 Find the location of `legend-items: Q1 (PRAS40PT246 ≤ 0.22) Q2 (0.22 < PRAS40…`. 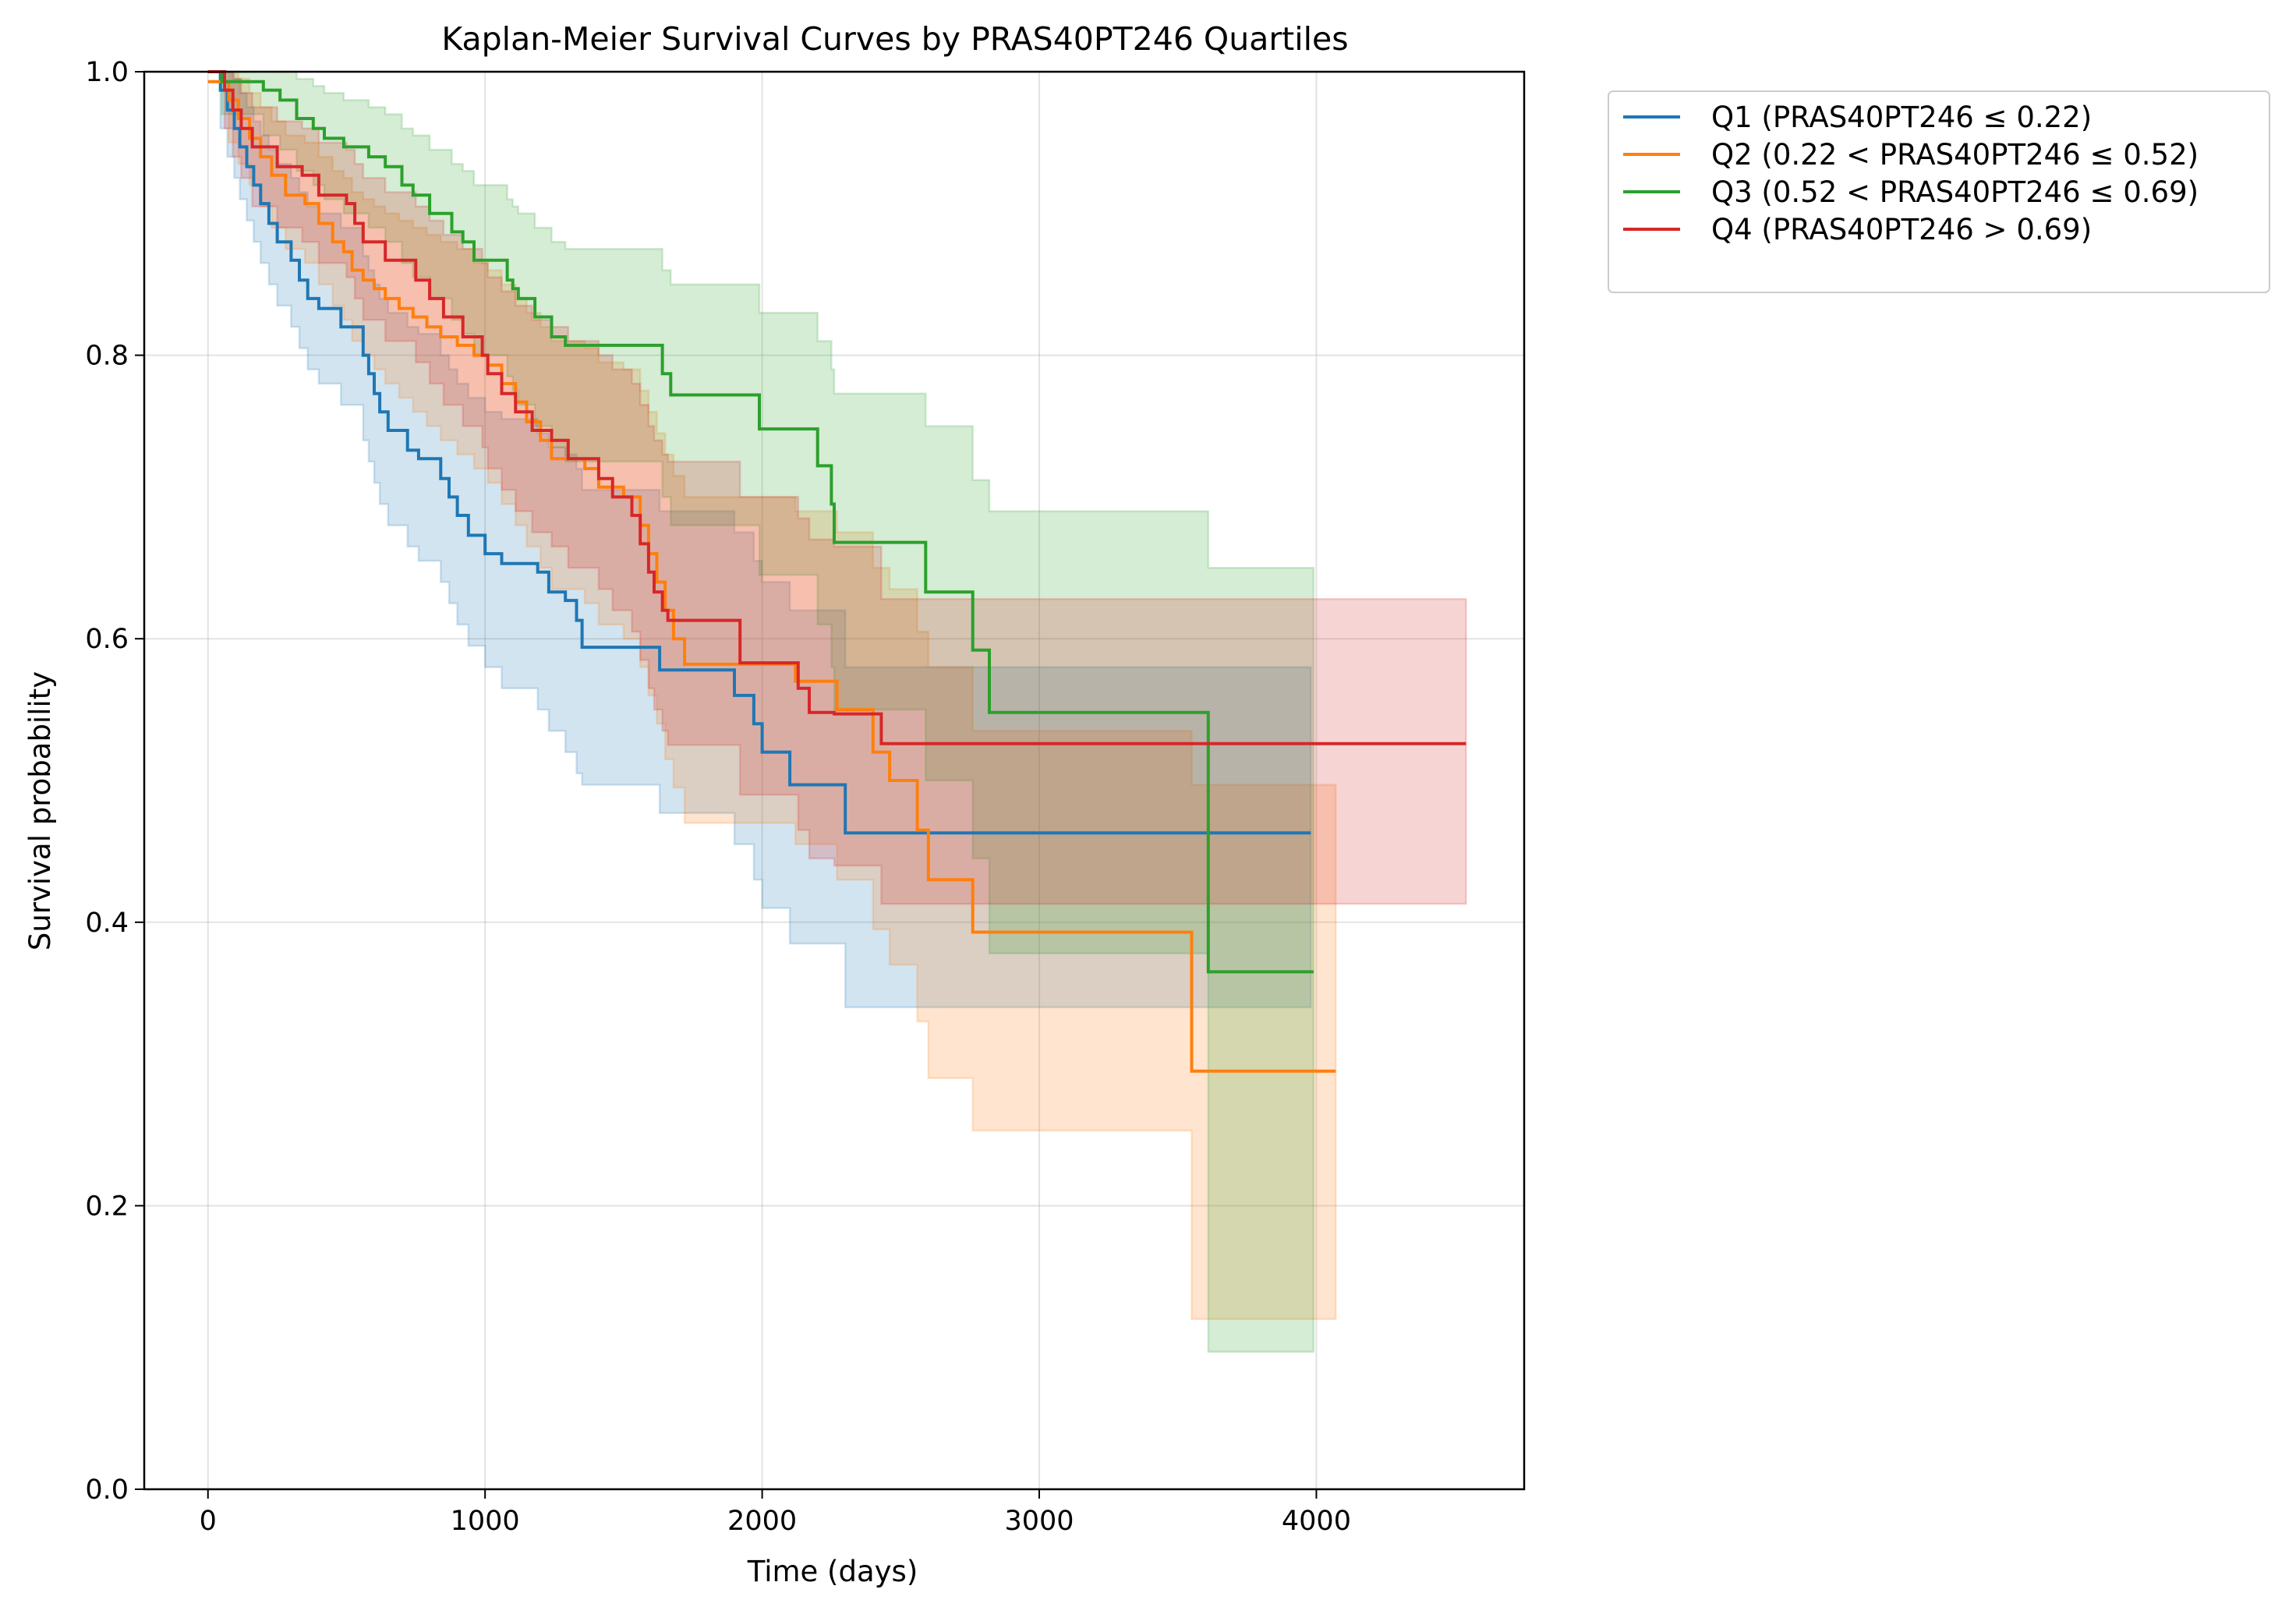

legend-items: Q1 (PRAS40PT246 ≤ 0.22) Q2 (0.22 < PRAS40… is located at coordinates (1911, 173).